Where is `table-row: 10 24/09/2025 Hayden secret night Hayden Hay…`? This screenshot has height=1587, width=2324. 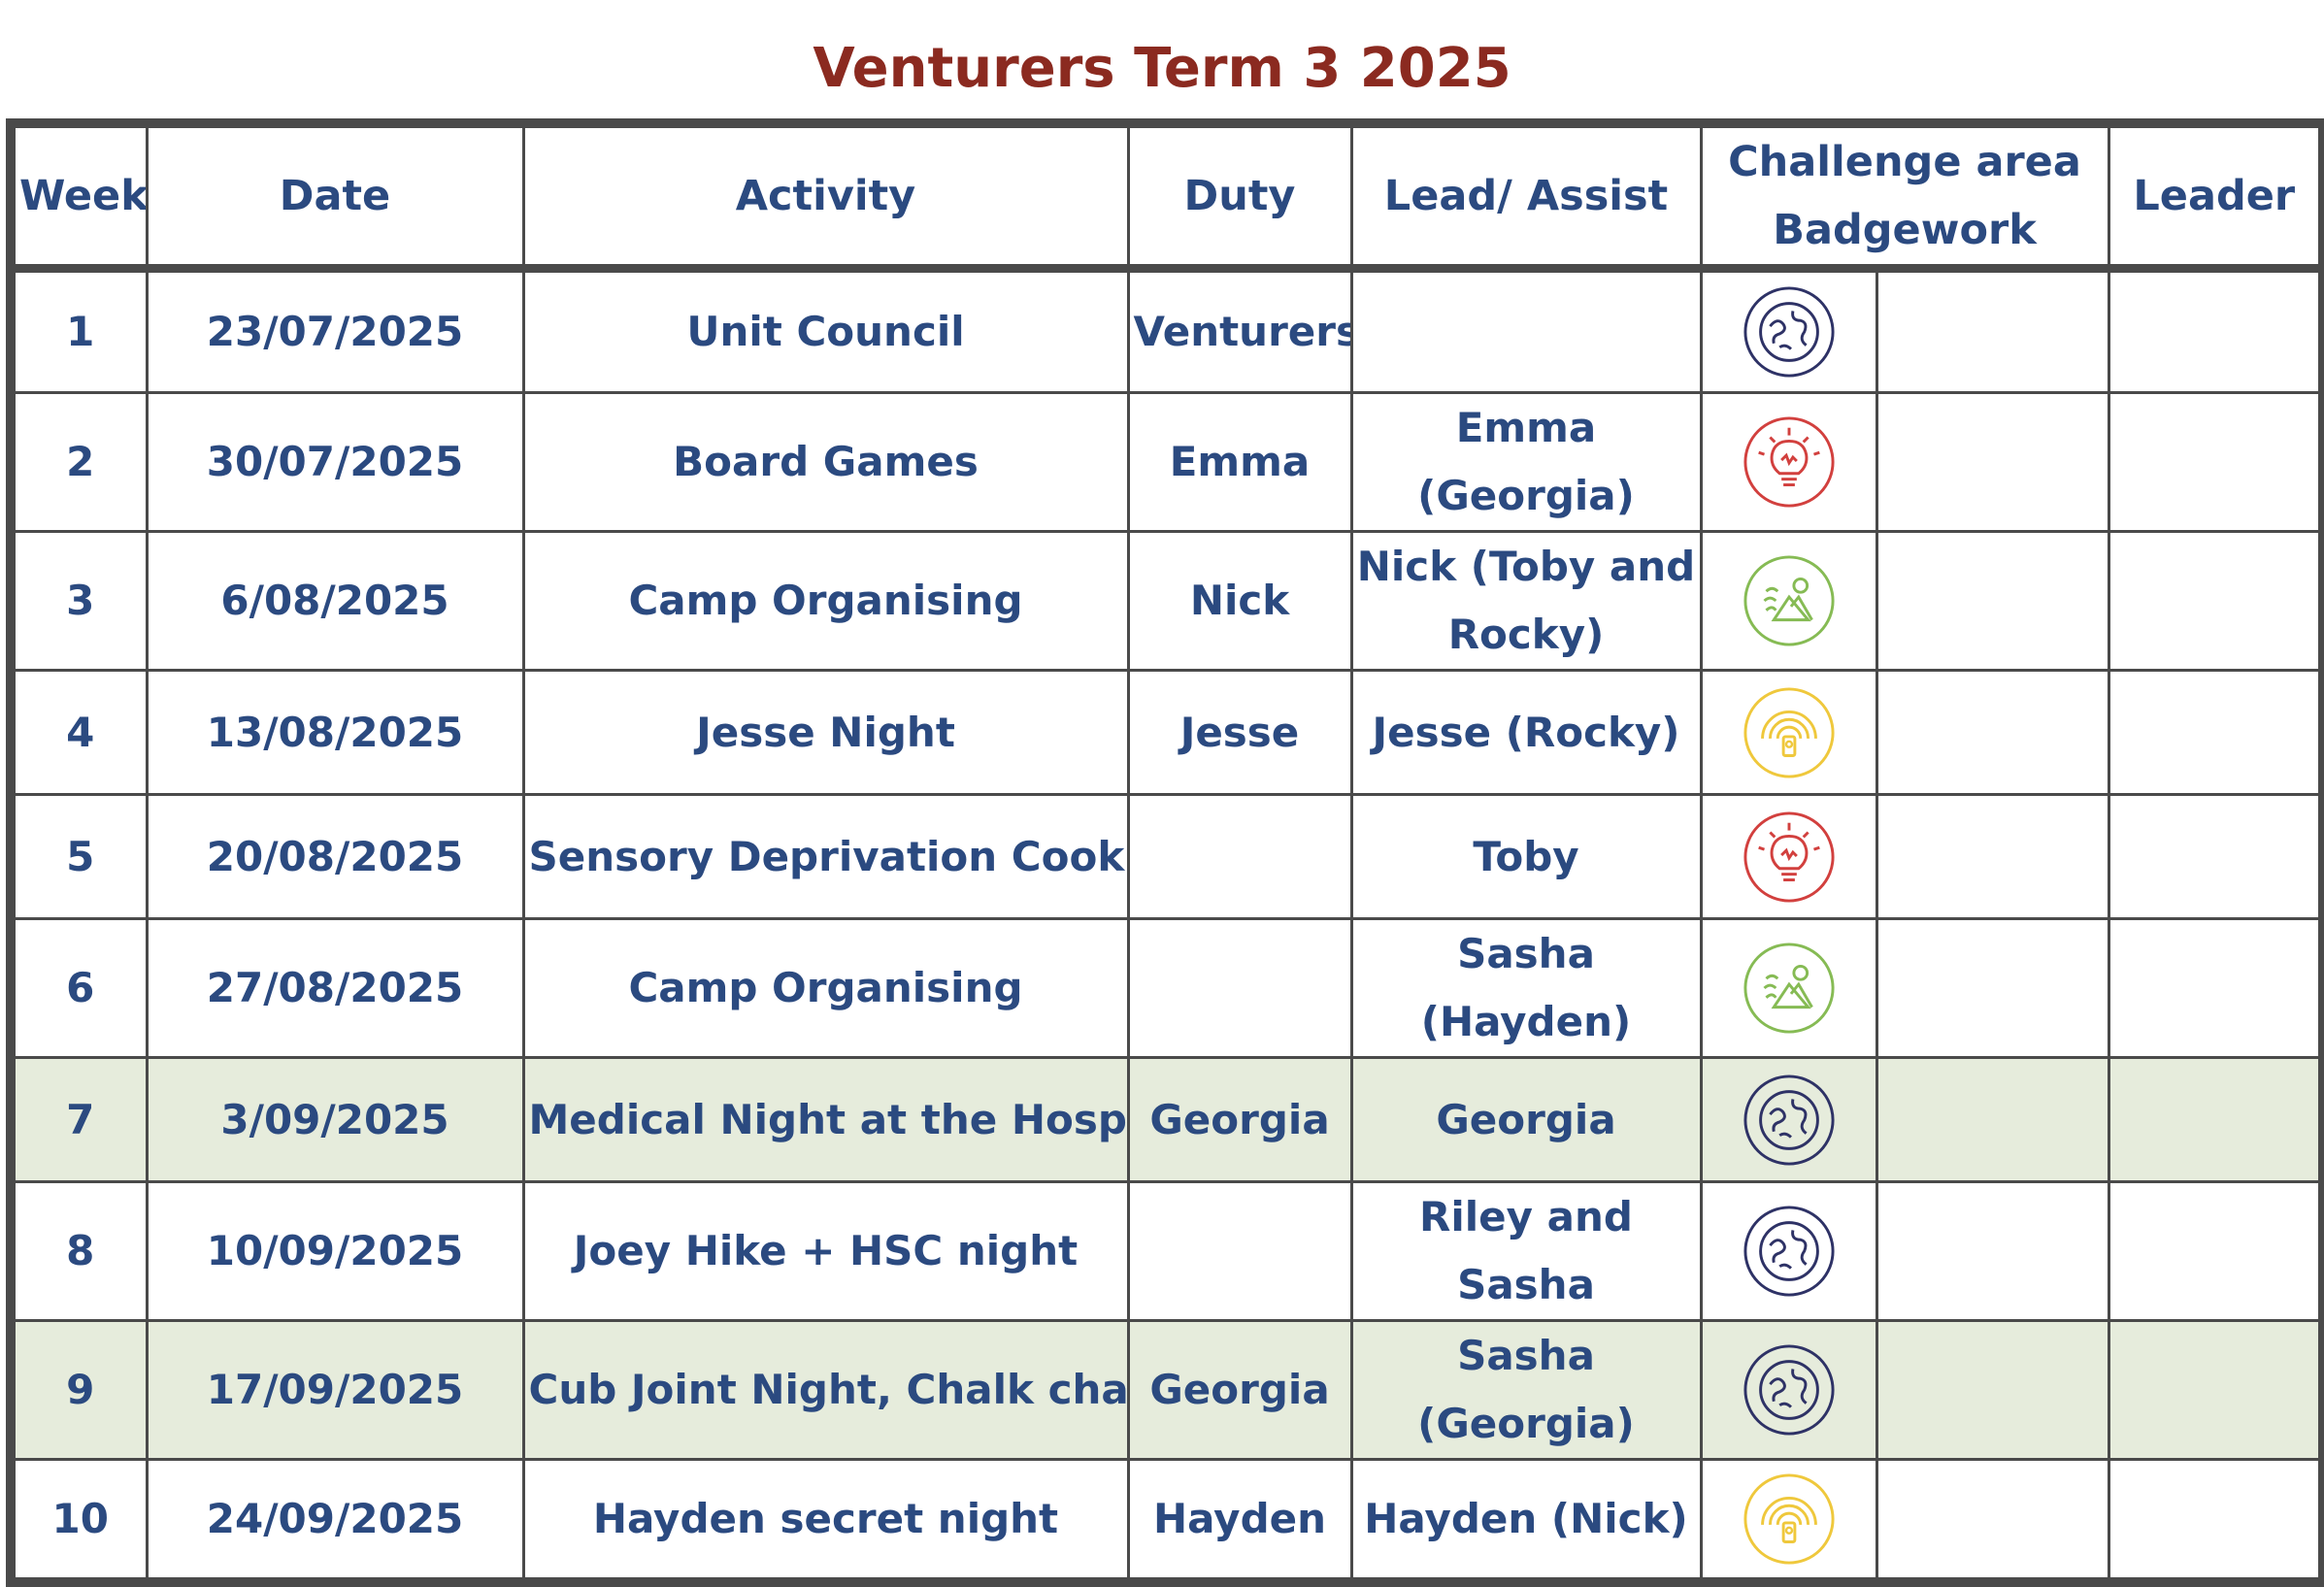
table-row: 10 24/09/2025 Hayden secret night Hayden Hay… is located at coordinates (1166, 1521).